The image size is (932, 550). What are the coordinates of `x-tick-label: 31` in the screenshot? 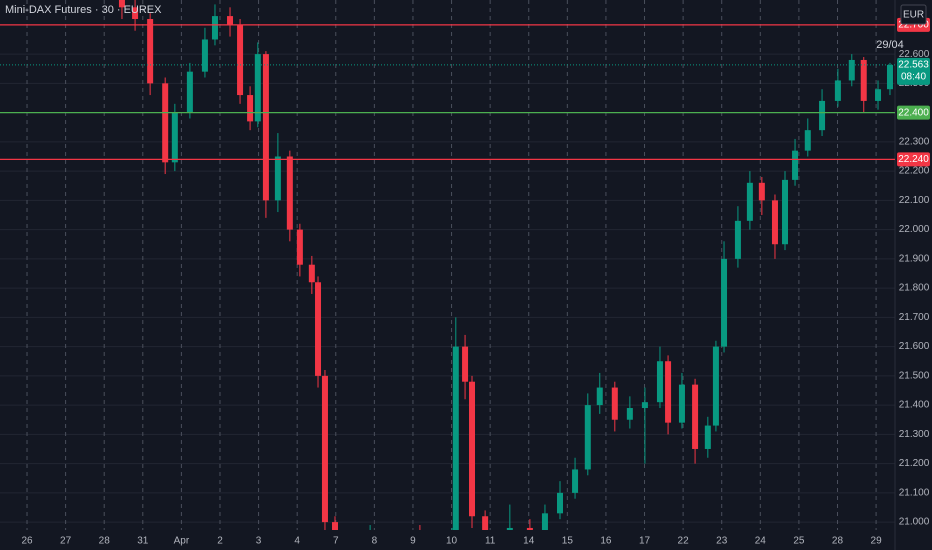 It's located at (143, 541).